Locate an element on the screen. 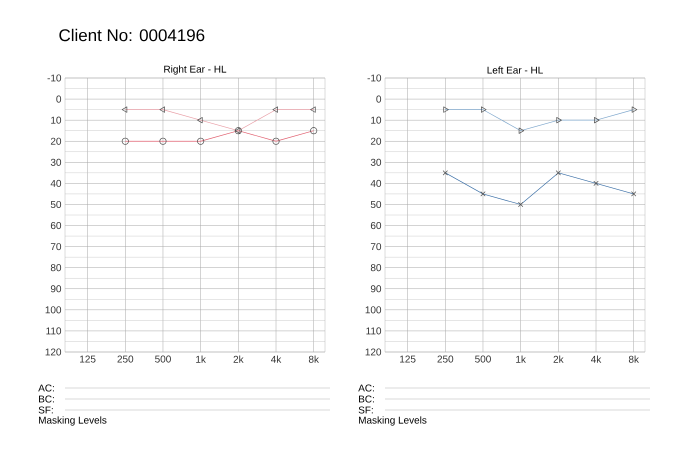 The image size is (695, 449). chart-subtitle: Right Ear - HL is located at coordinates (195, 70).